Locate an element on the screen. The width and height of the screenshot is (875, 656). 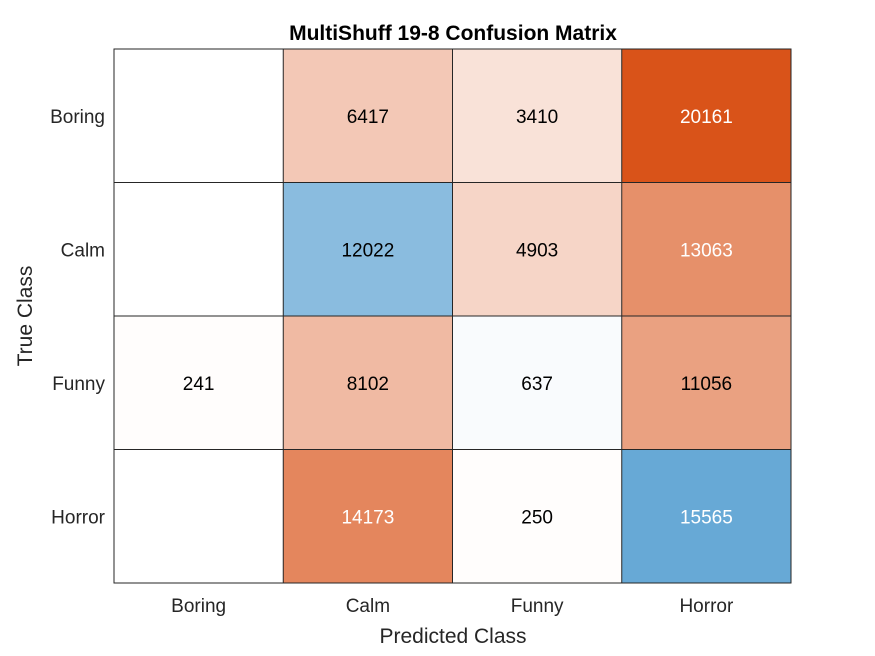
cell-value-label-2-3: 11056 is located at coordinates (706, 384).